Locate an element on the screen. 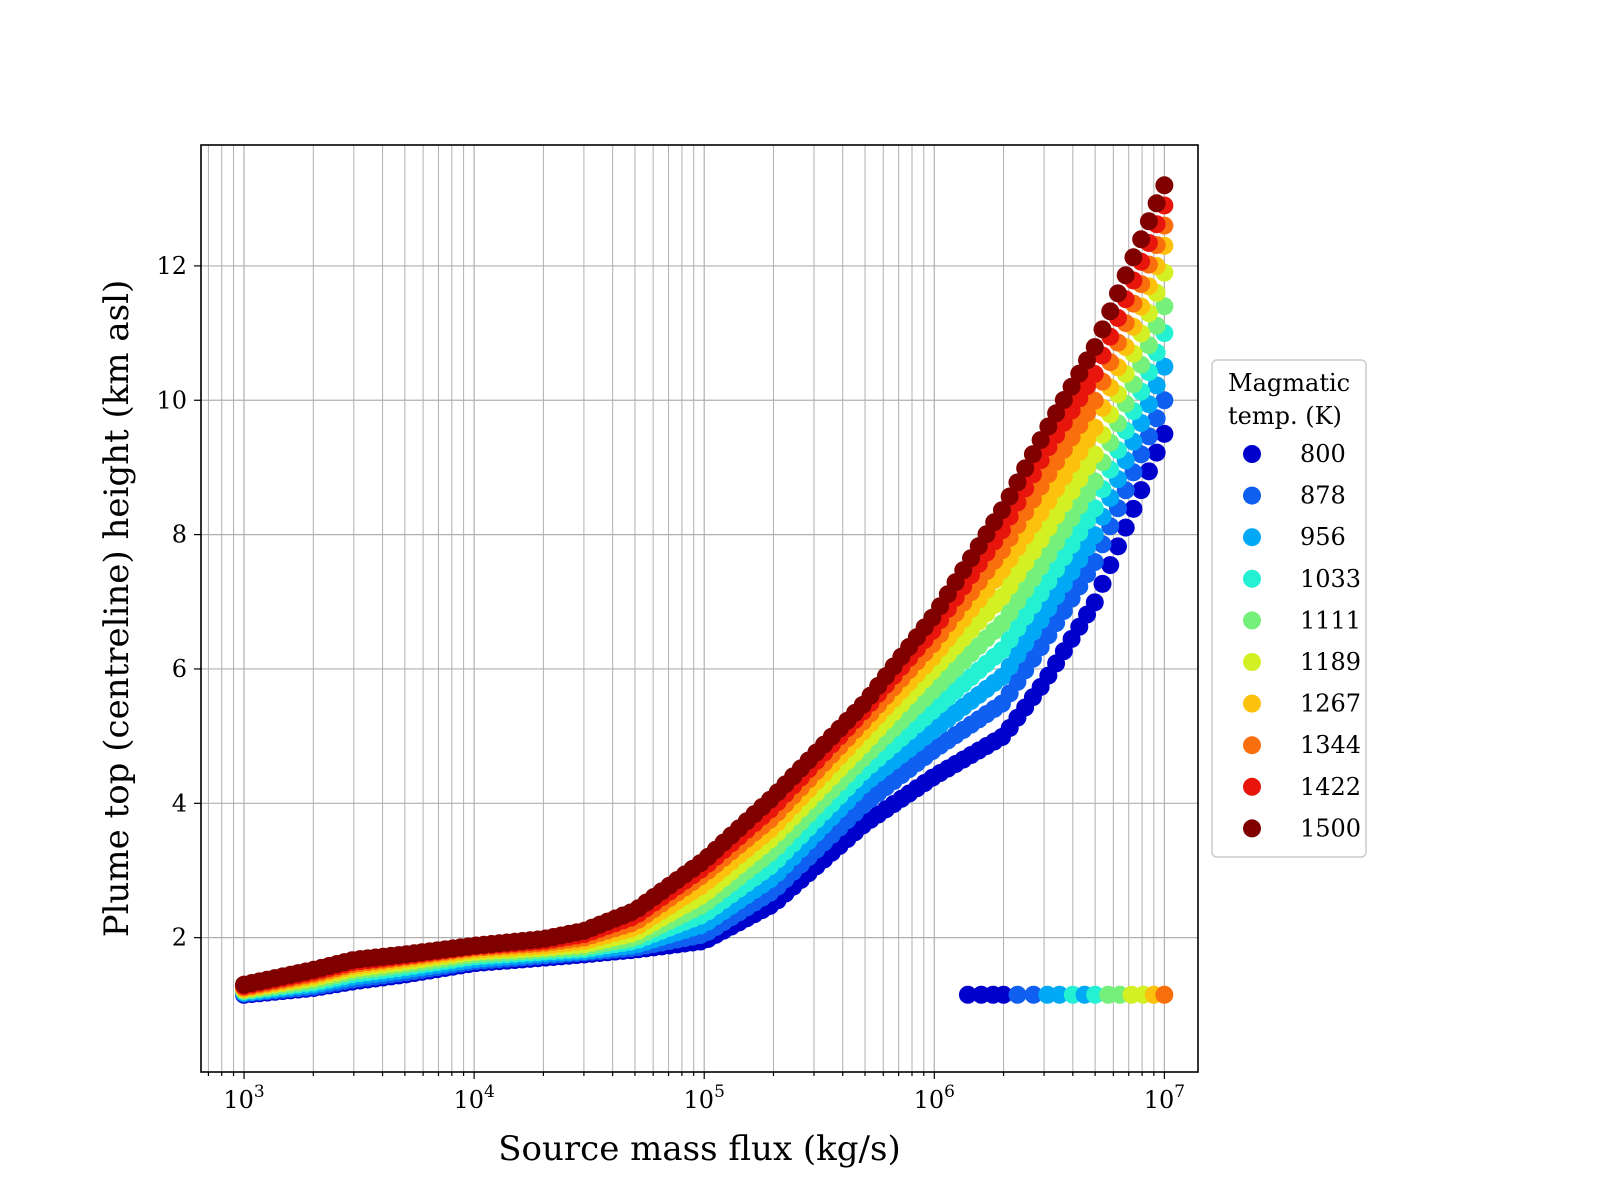 This screenshot has height=1200, width=1600. legend-label: 1422 is located at coordinates (1330, 787).